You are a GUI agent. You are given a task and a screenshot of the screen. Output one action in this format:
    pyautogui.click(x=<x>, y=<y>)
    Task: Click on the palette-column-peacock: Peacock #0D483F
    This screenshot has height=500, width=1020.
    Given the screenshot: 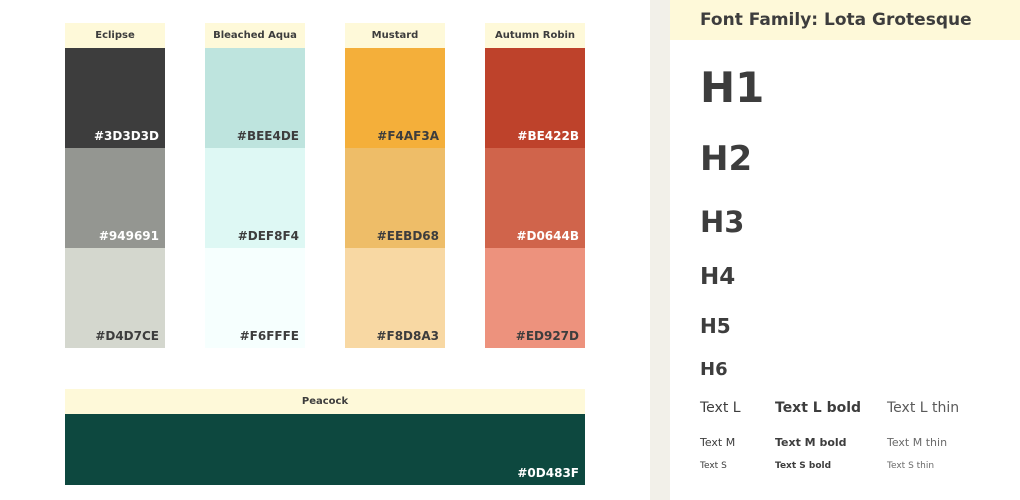 What is the action you would take?
    pyautogui.click(x=325, y=437)
    